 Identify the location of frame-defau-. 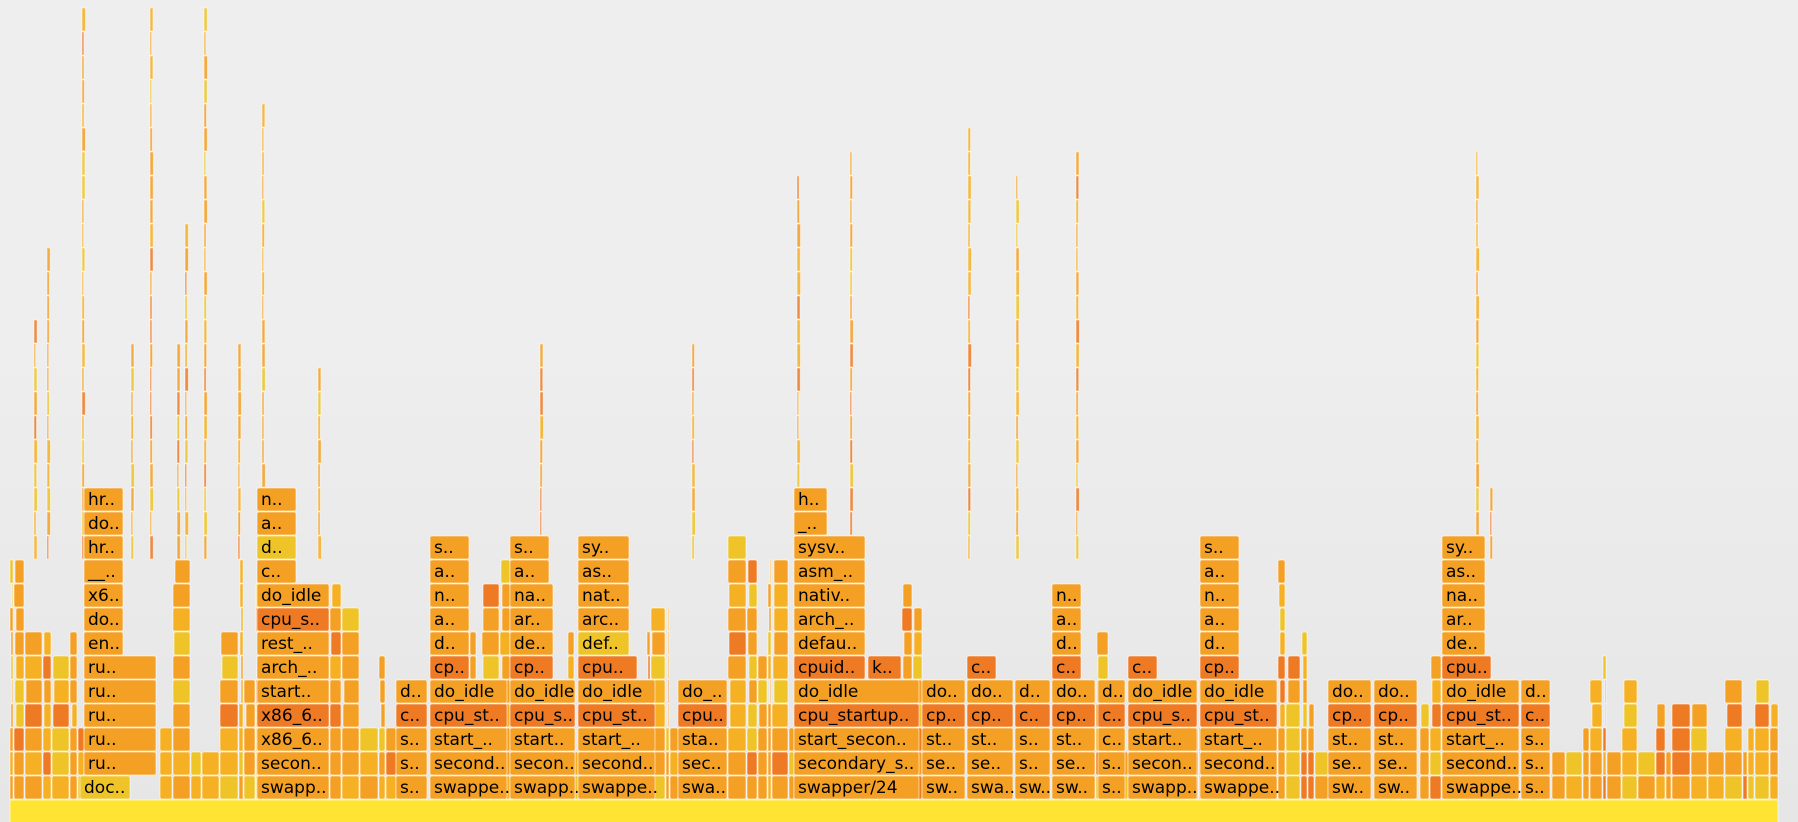
(829, 643).